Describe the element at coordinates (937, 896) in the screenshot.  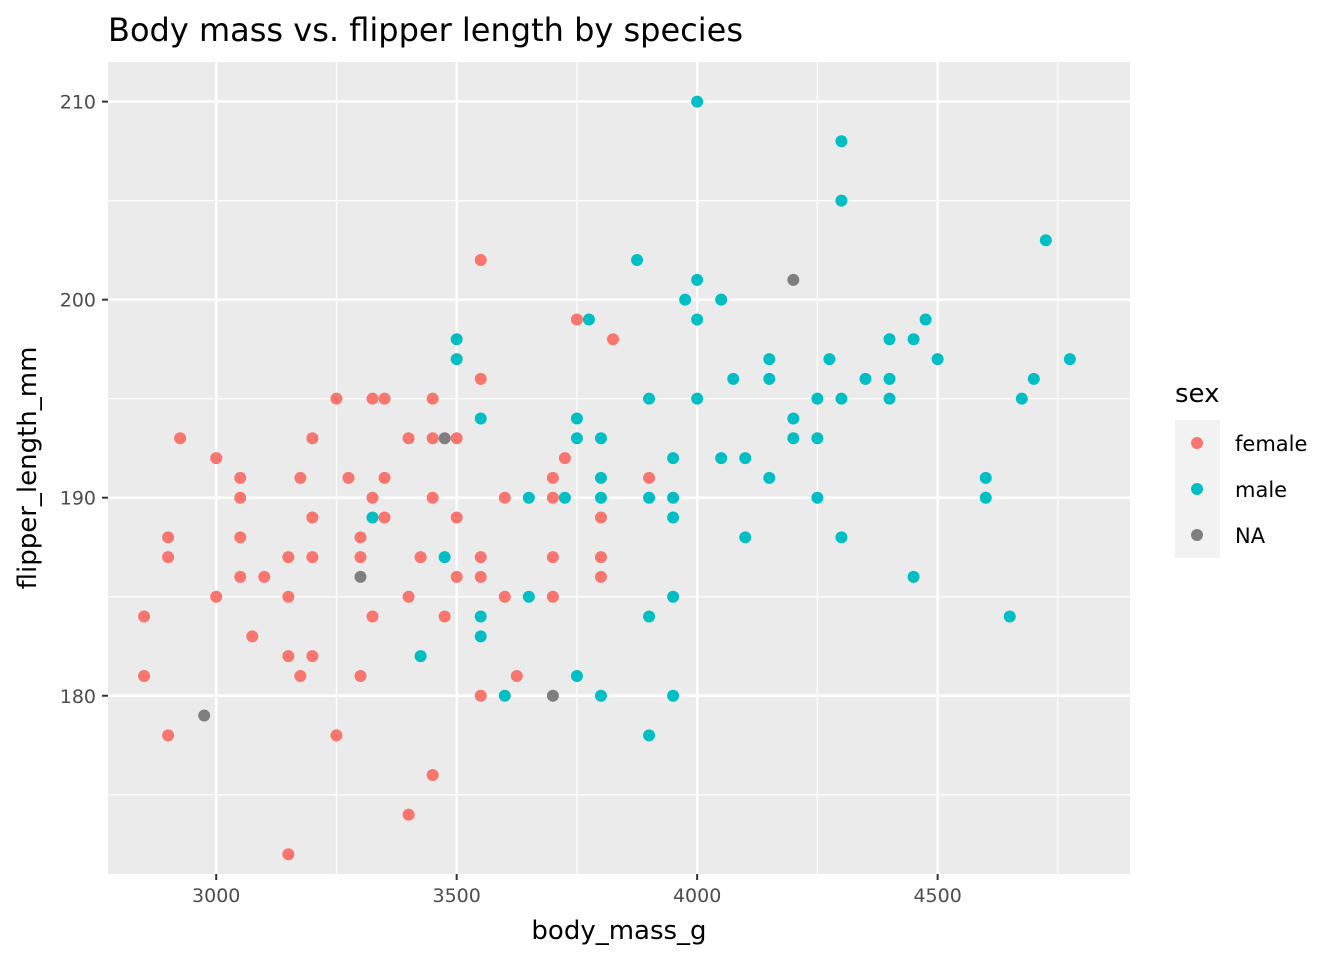
I see `x-tick-label: 4500` at that location.